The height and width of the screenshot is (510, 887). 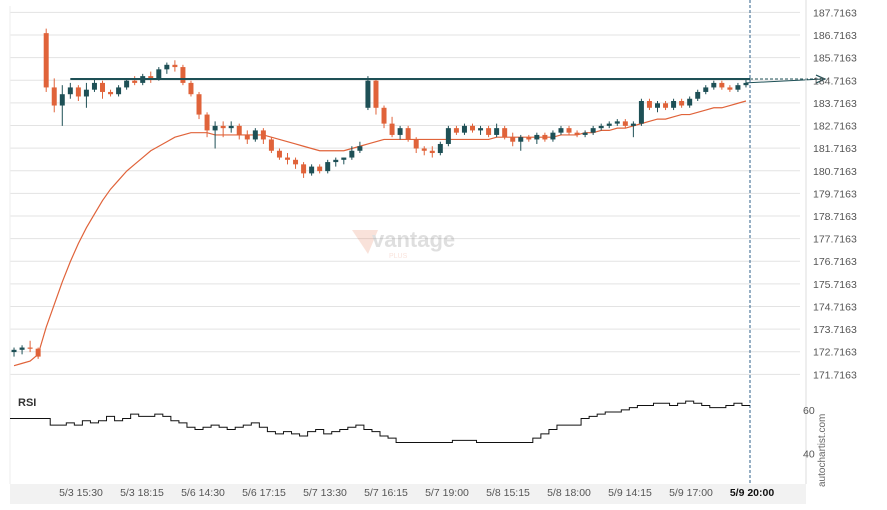 I want to click on rsi-panel: RSI 60 40, so click(x=412, y=428).